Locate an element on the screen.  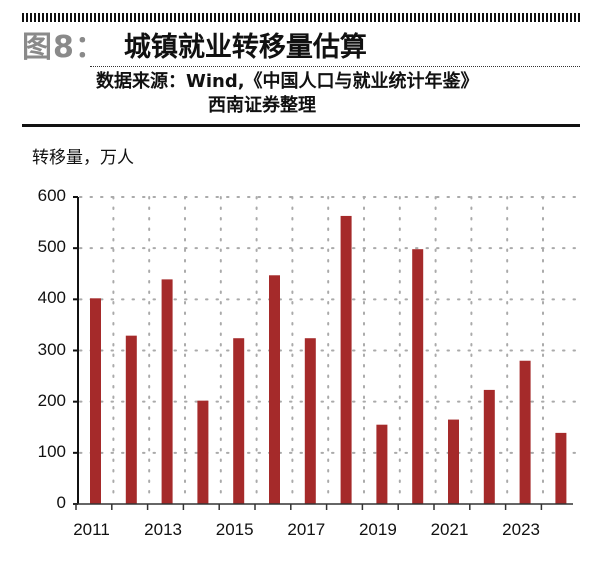
bar-2014 is located at coordinates (203, 452).